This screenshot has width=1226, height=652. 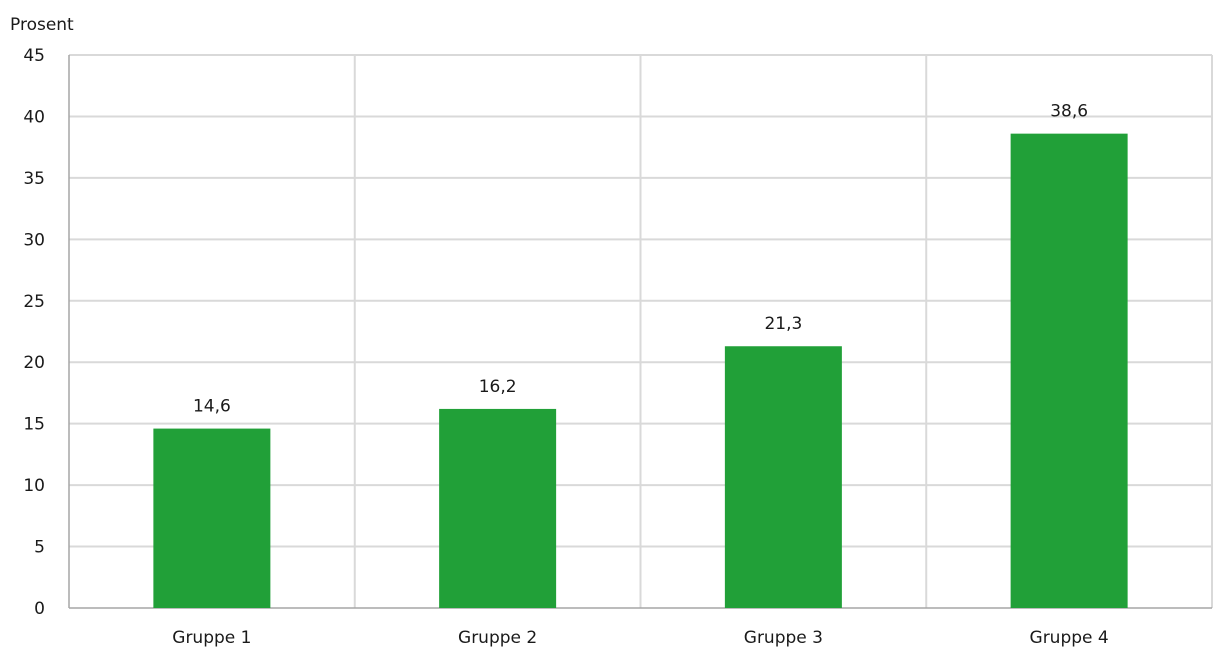 What do you see at coordinates (34, 117) in the screenshot?
I see `y-tick-label: 40` at bounding box center [34, 117].